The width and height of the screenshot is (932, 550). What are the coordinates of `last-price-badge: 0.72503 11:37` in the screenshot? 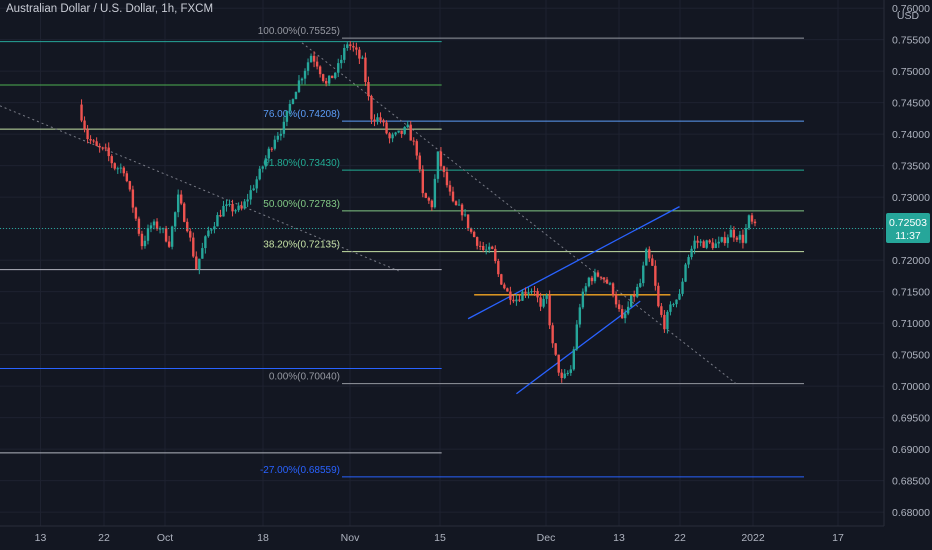 It's located at (908, 228).